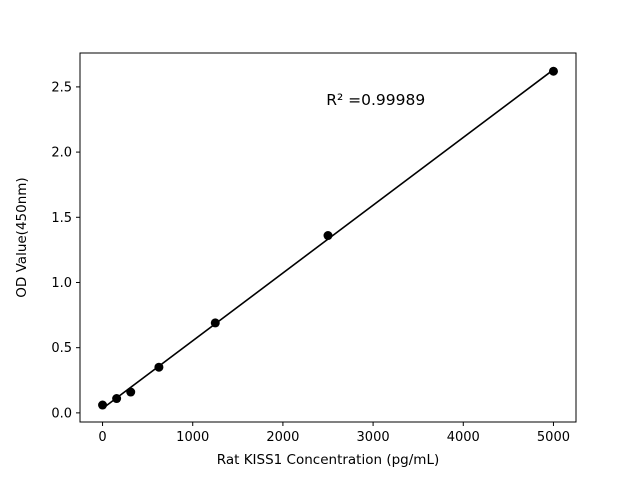  What do you see at coordinates (553, 437) in the screenshot?
I see `x-tick-label: 5000` at bounding box center [553, 437].